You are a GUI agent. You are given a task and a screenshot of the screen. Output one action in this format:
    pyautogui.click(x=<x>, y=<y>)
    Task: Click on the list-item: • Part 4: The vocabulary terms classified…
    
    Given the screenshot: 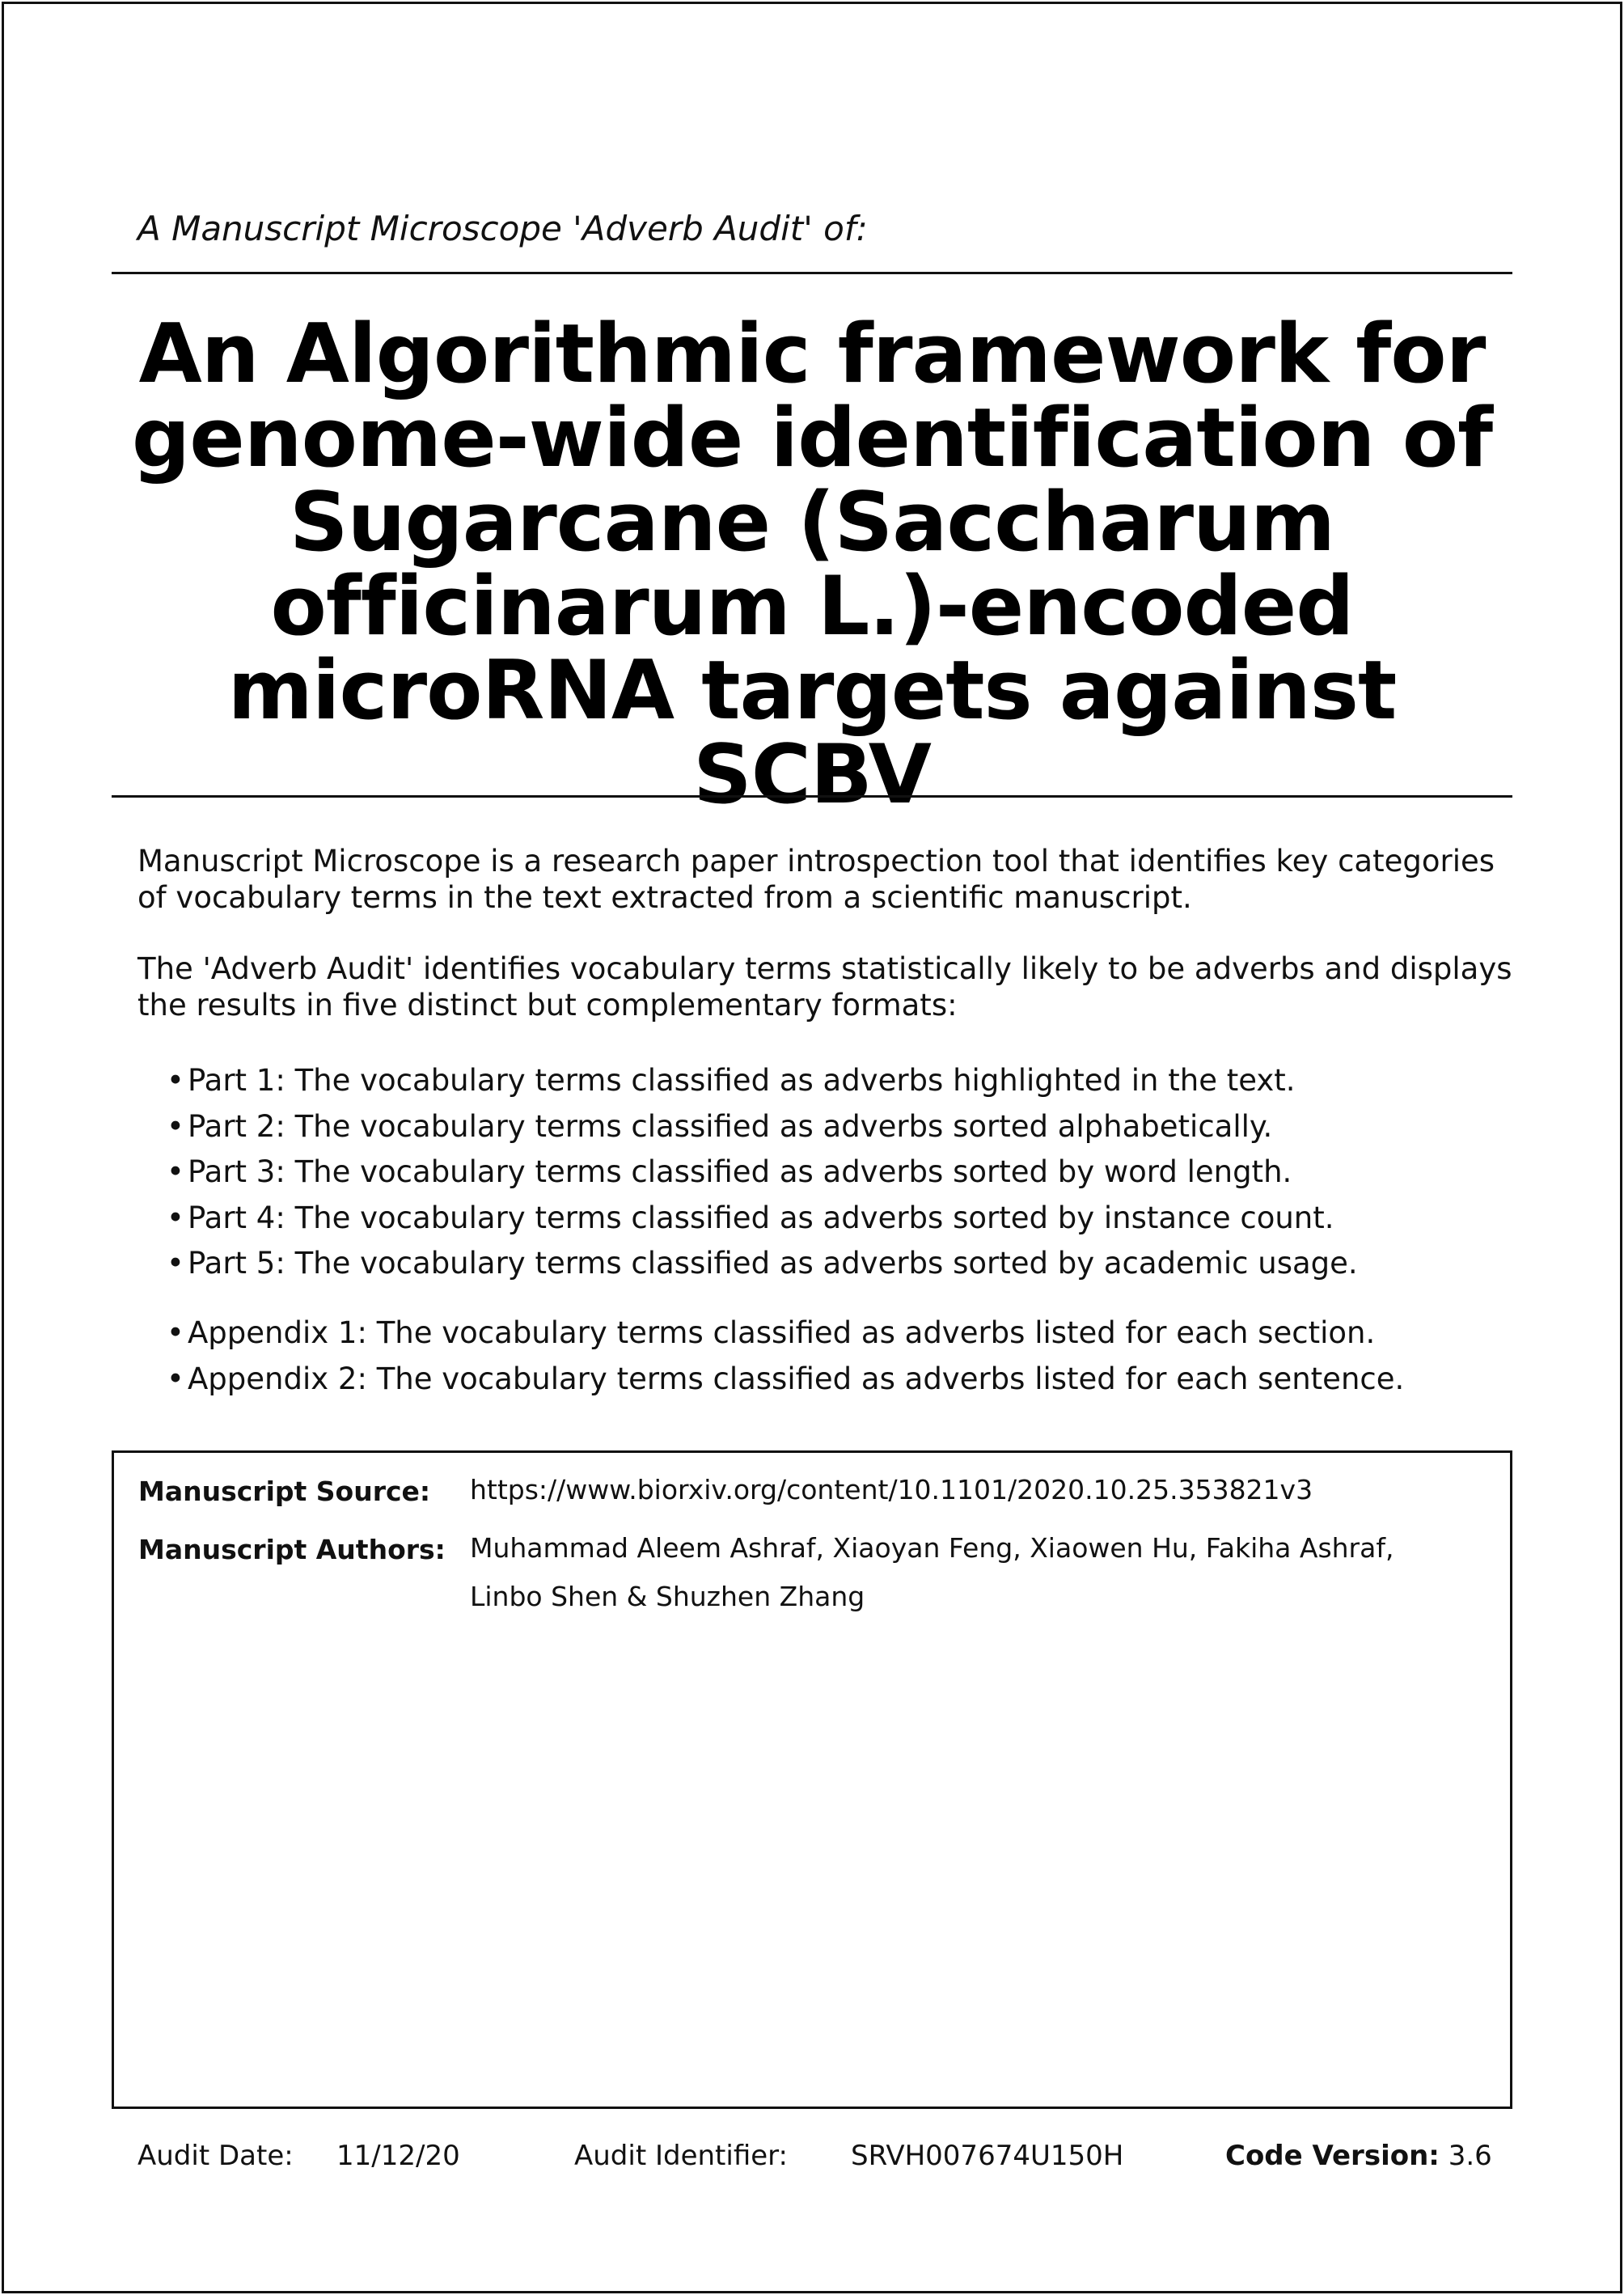 What is the action you would take?
    pyautogui.click(x=762, y=1219)
    